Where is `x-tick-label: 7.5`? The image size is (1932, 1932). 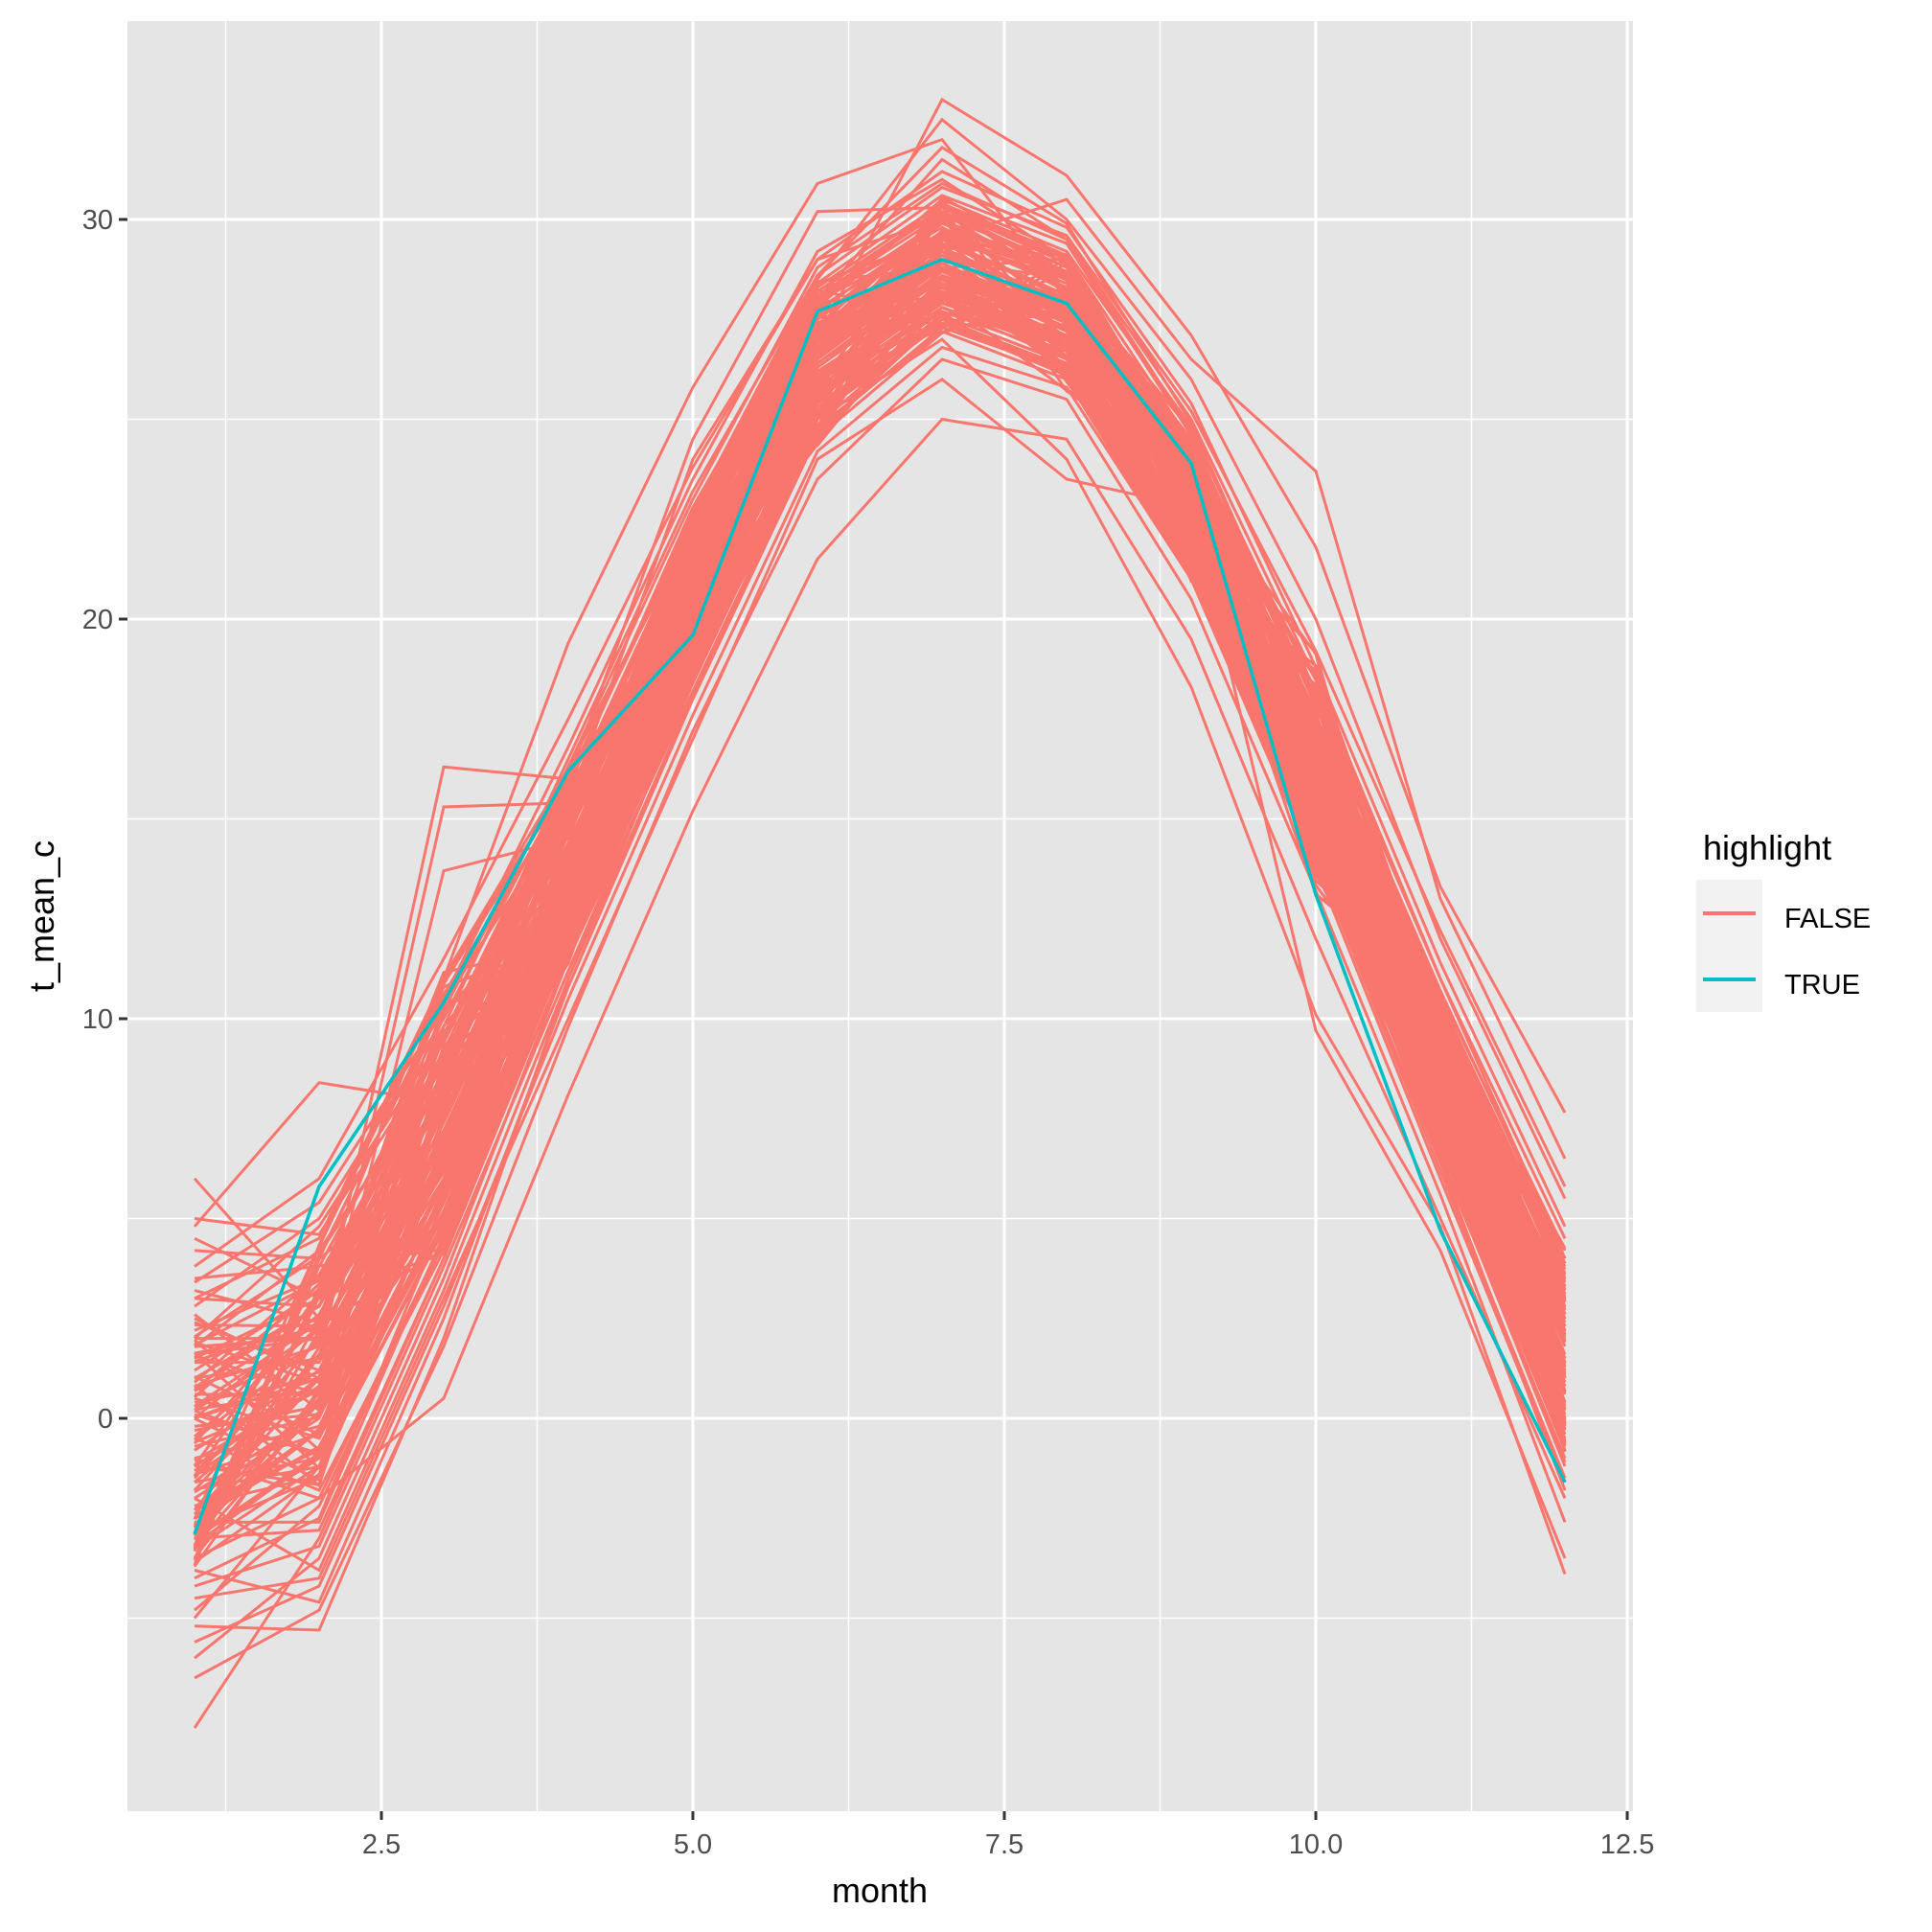
x-tick-label: 7.5 is located at coordinates (1004, 1844).